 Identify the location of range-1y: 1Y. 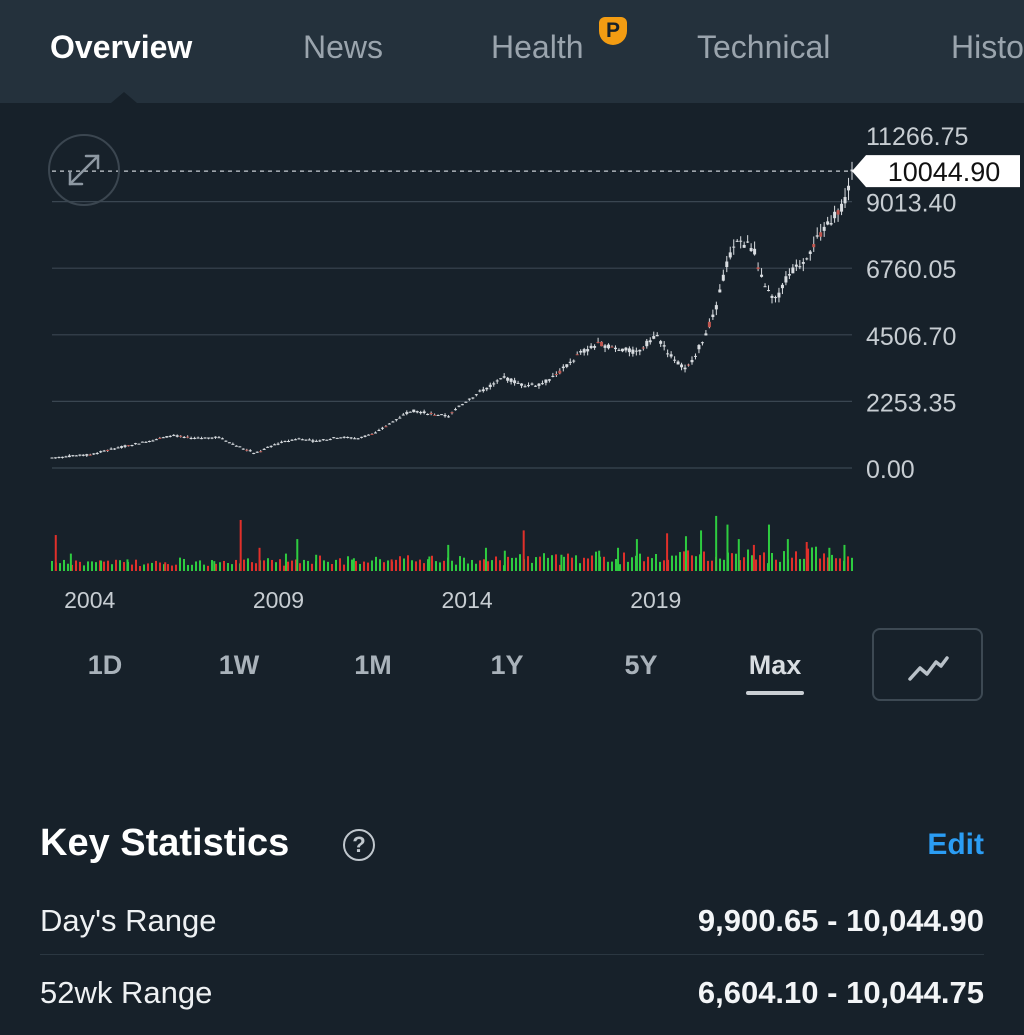
(507, 665).